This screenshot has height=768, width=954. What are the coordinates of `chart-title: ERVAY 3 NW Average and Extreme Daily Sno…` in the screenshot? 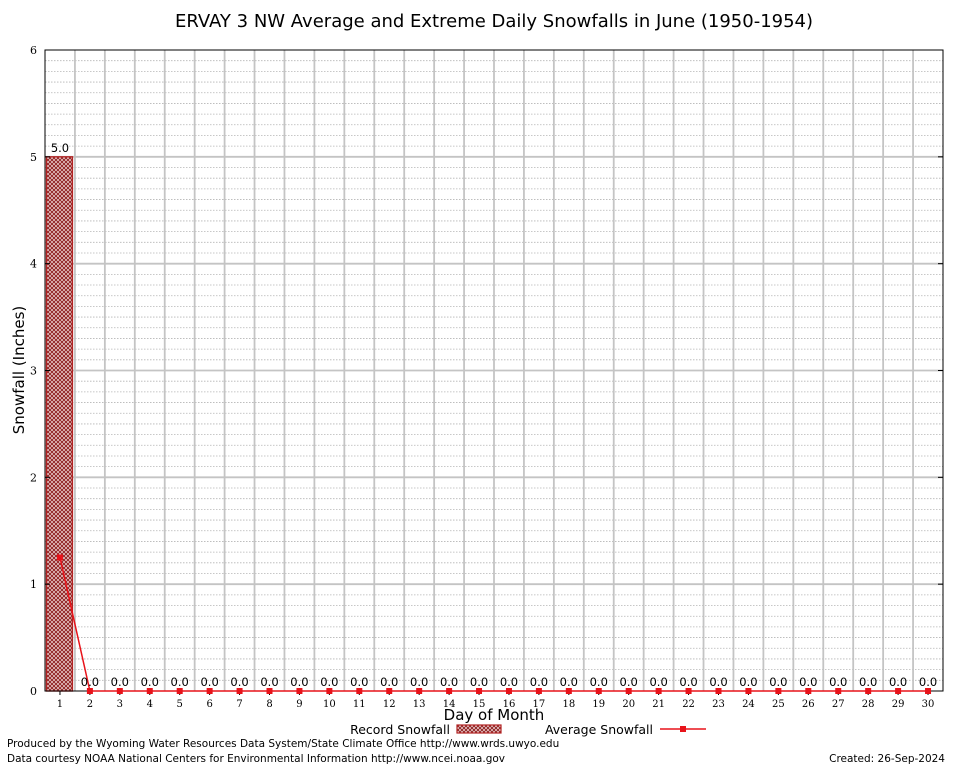 It's located at (494, 21).